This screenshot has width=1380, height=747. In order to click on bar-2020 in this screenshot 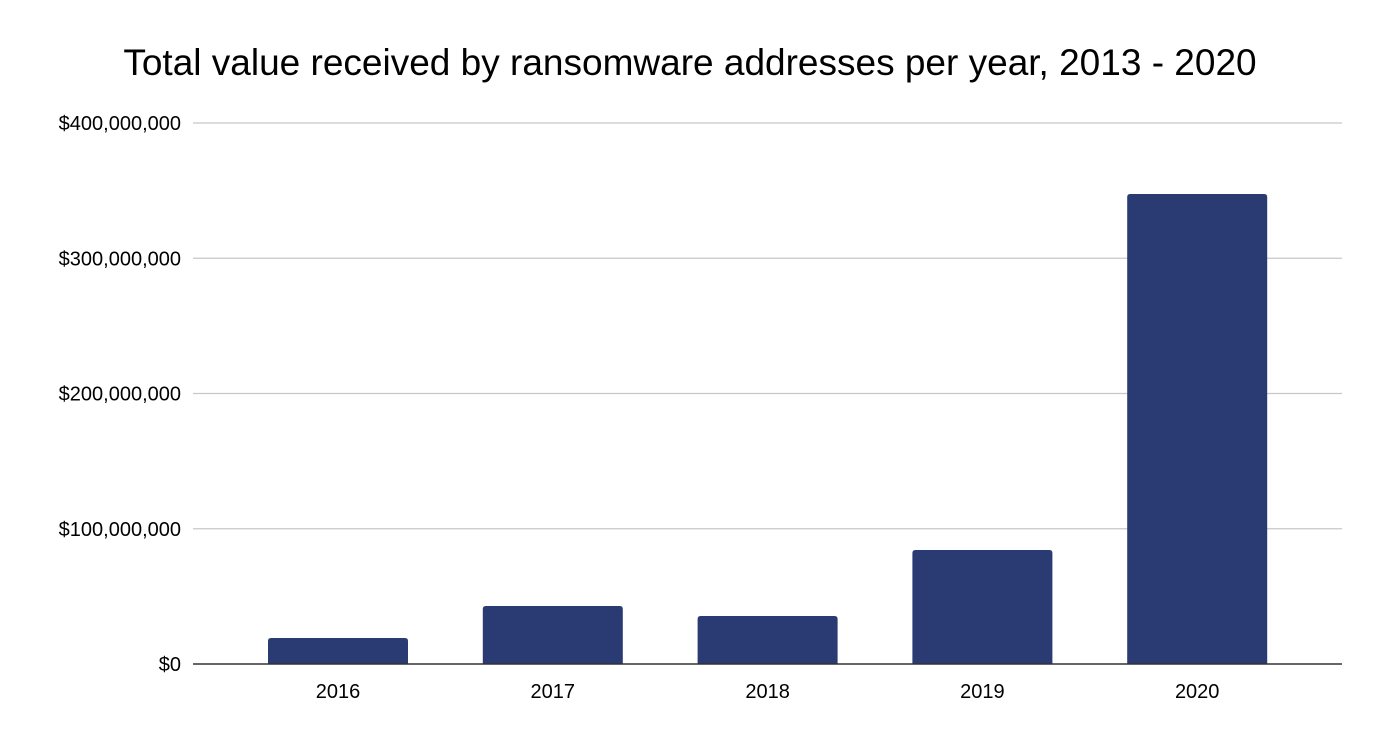, I will do `click(1197, 429)`.